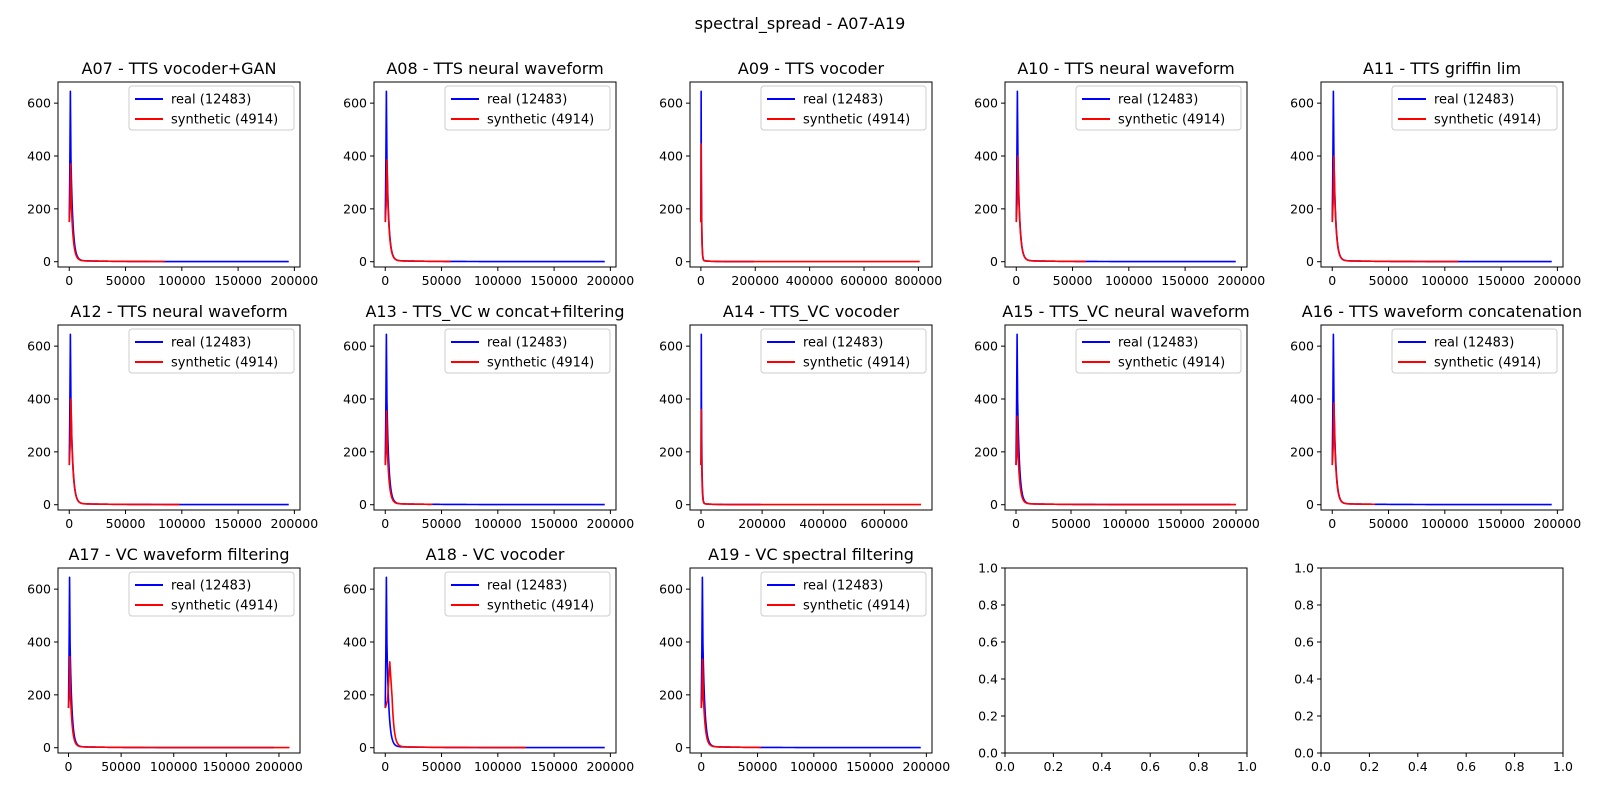 This screenshot has width=1600, height=800. Describe the element at coordinates (919, 280) in the screenshot. I see `x-tick-label: 800000` at that location.